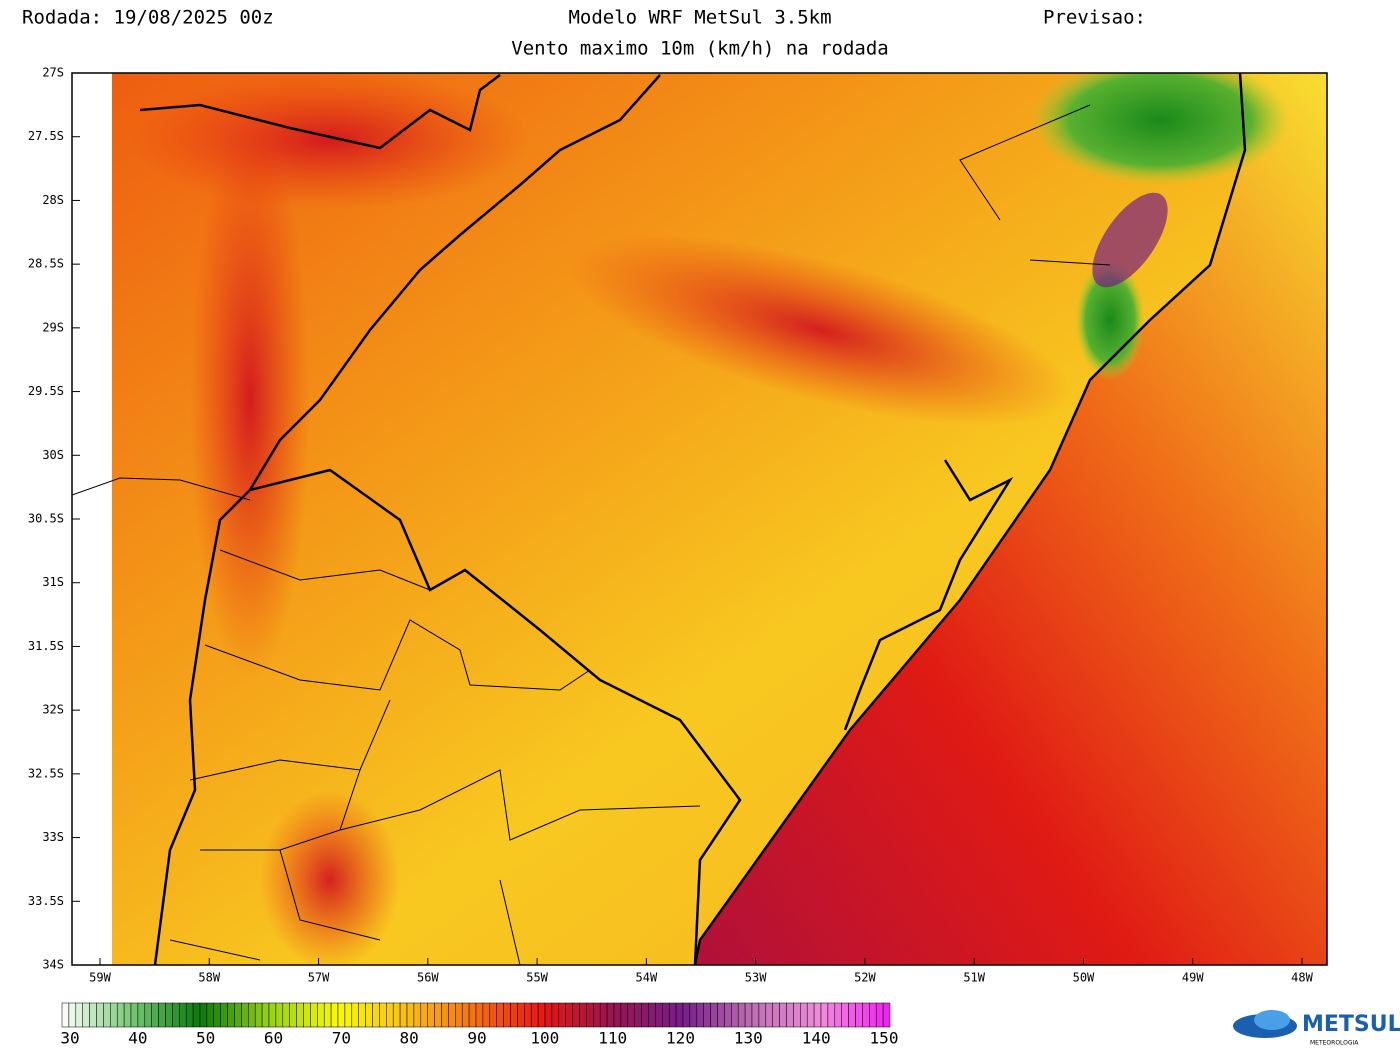 Image resolution: width=1400 pixels, height=1052 pixels. Describe the element at coordinates (647, 978) in the screenshot. I see `lon-label: 54W` at that location.